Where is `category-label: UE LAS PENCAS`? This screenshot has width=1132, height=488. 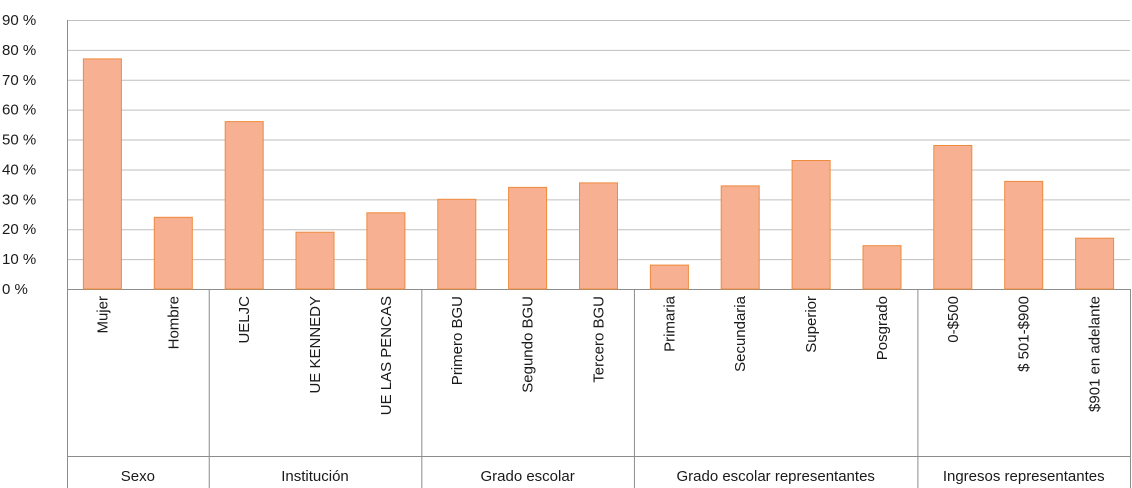 category-label: UE LAS PENCAS is located at coordinates (386, 355).